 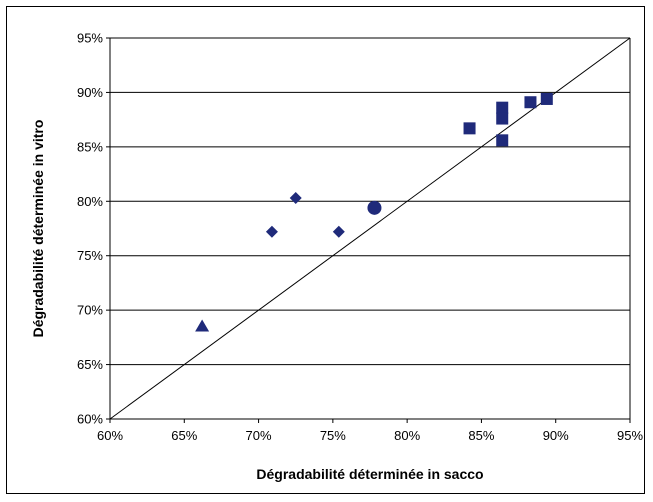 I want to click on x-axis-title: Dégradabilité déterminée in sacco, so click(x=369, y=474).